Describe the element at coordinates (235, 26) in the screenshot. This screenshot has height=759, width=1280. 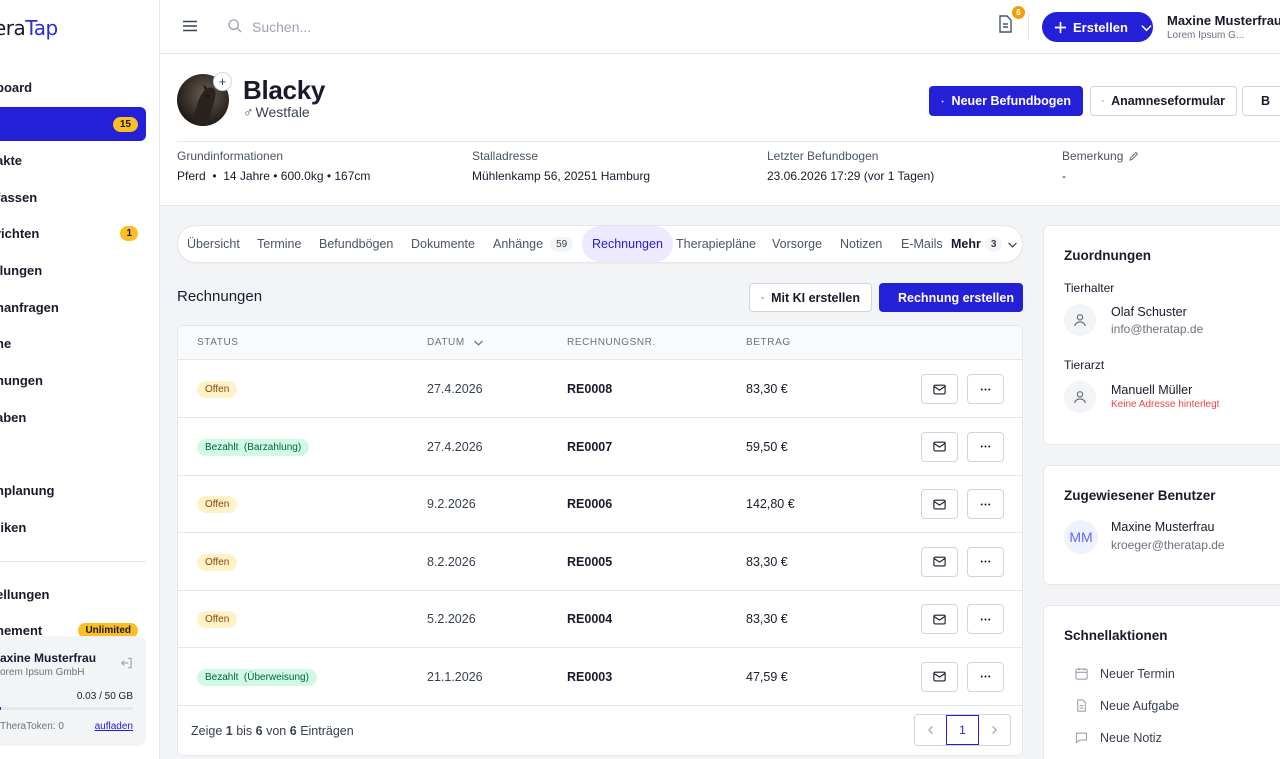
I see `search-icon` at that location.